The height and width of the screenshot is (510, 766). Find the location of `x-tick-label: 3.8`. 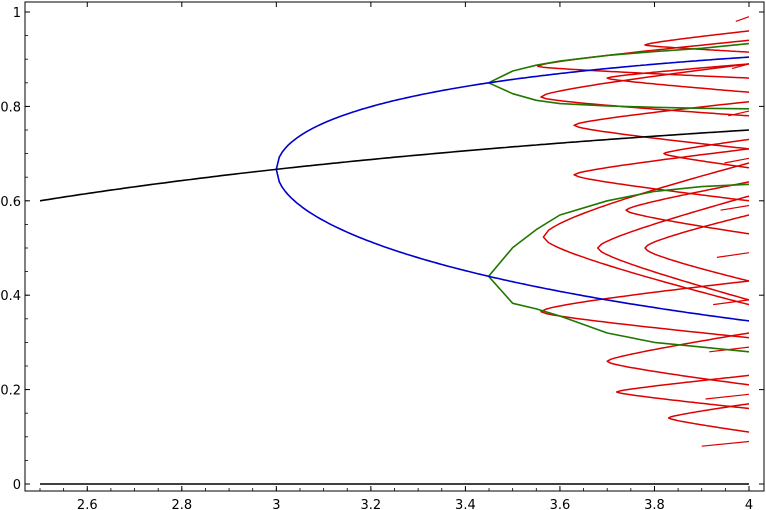

x-tick-label: 3.8 is located at coordinates (654, 504).